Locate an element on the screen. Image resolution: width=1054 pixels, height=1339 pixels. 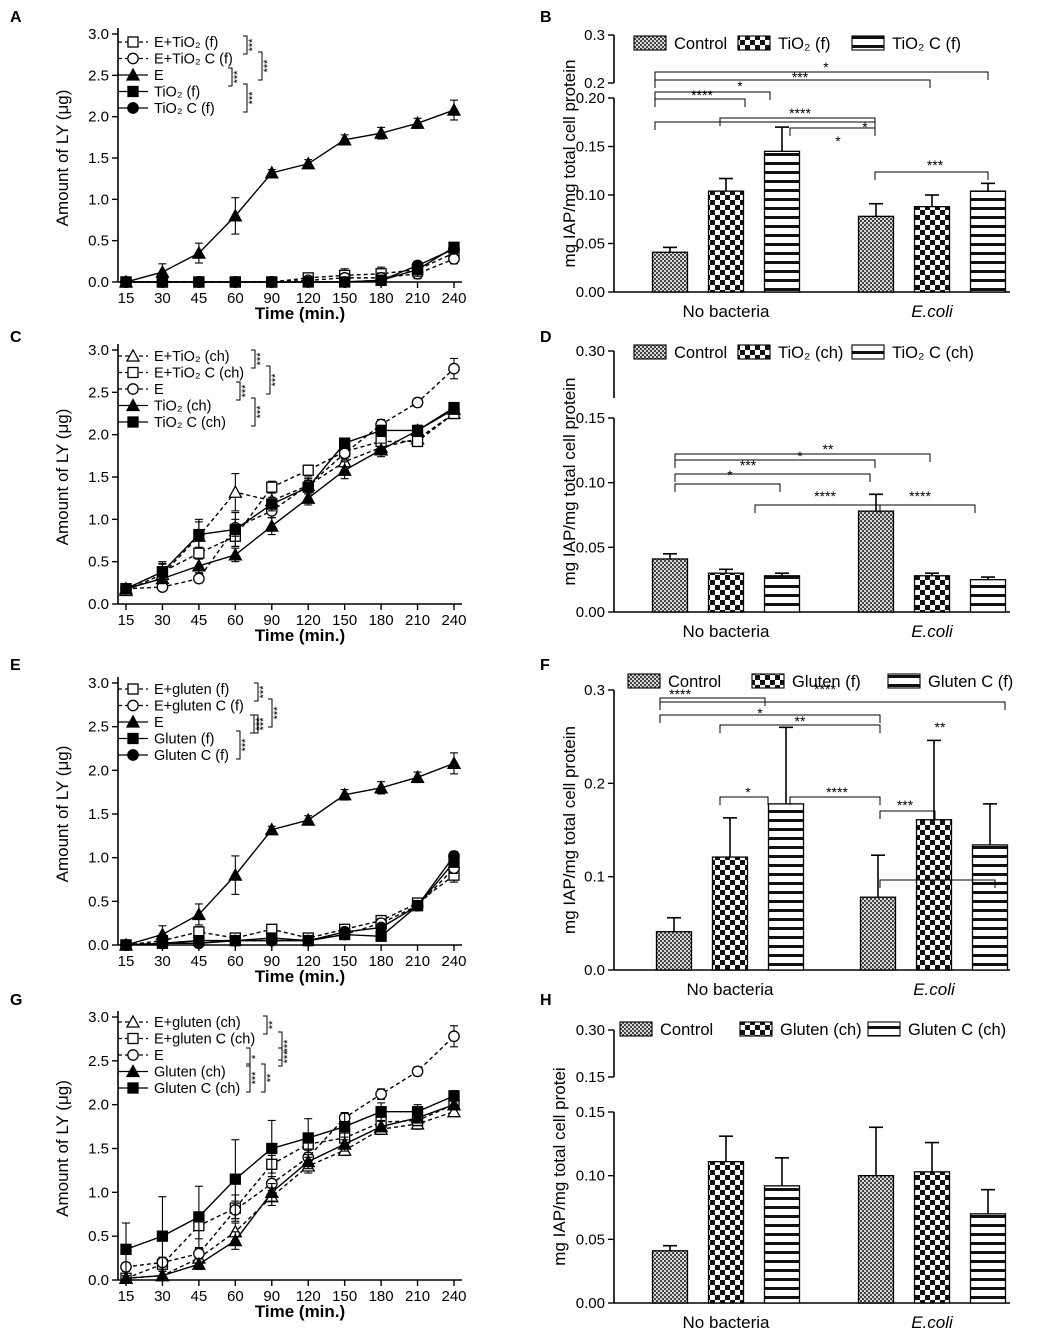
legend-label: TiO₂ (f) is located at coordinates (804, 44).